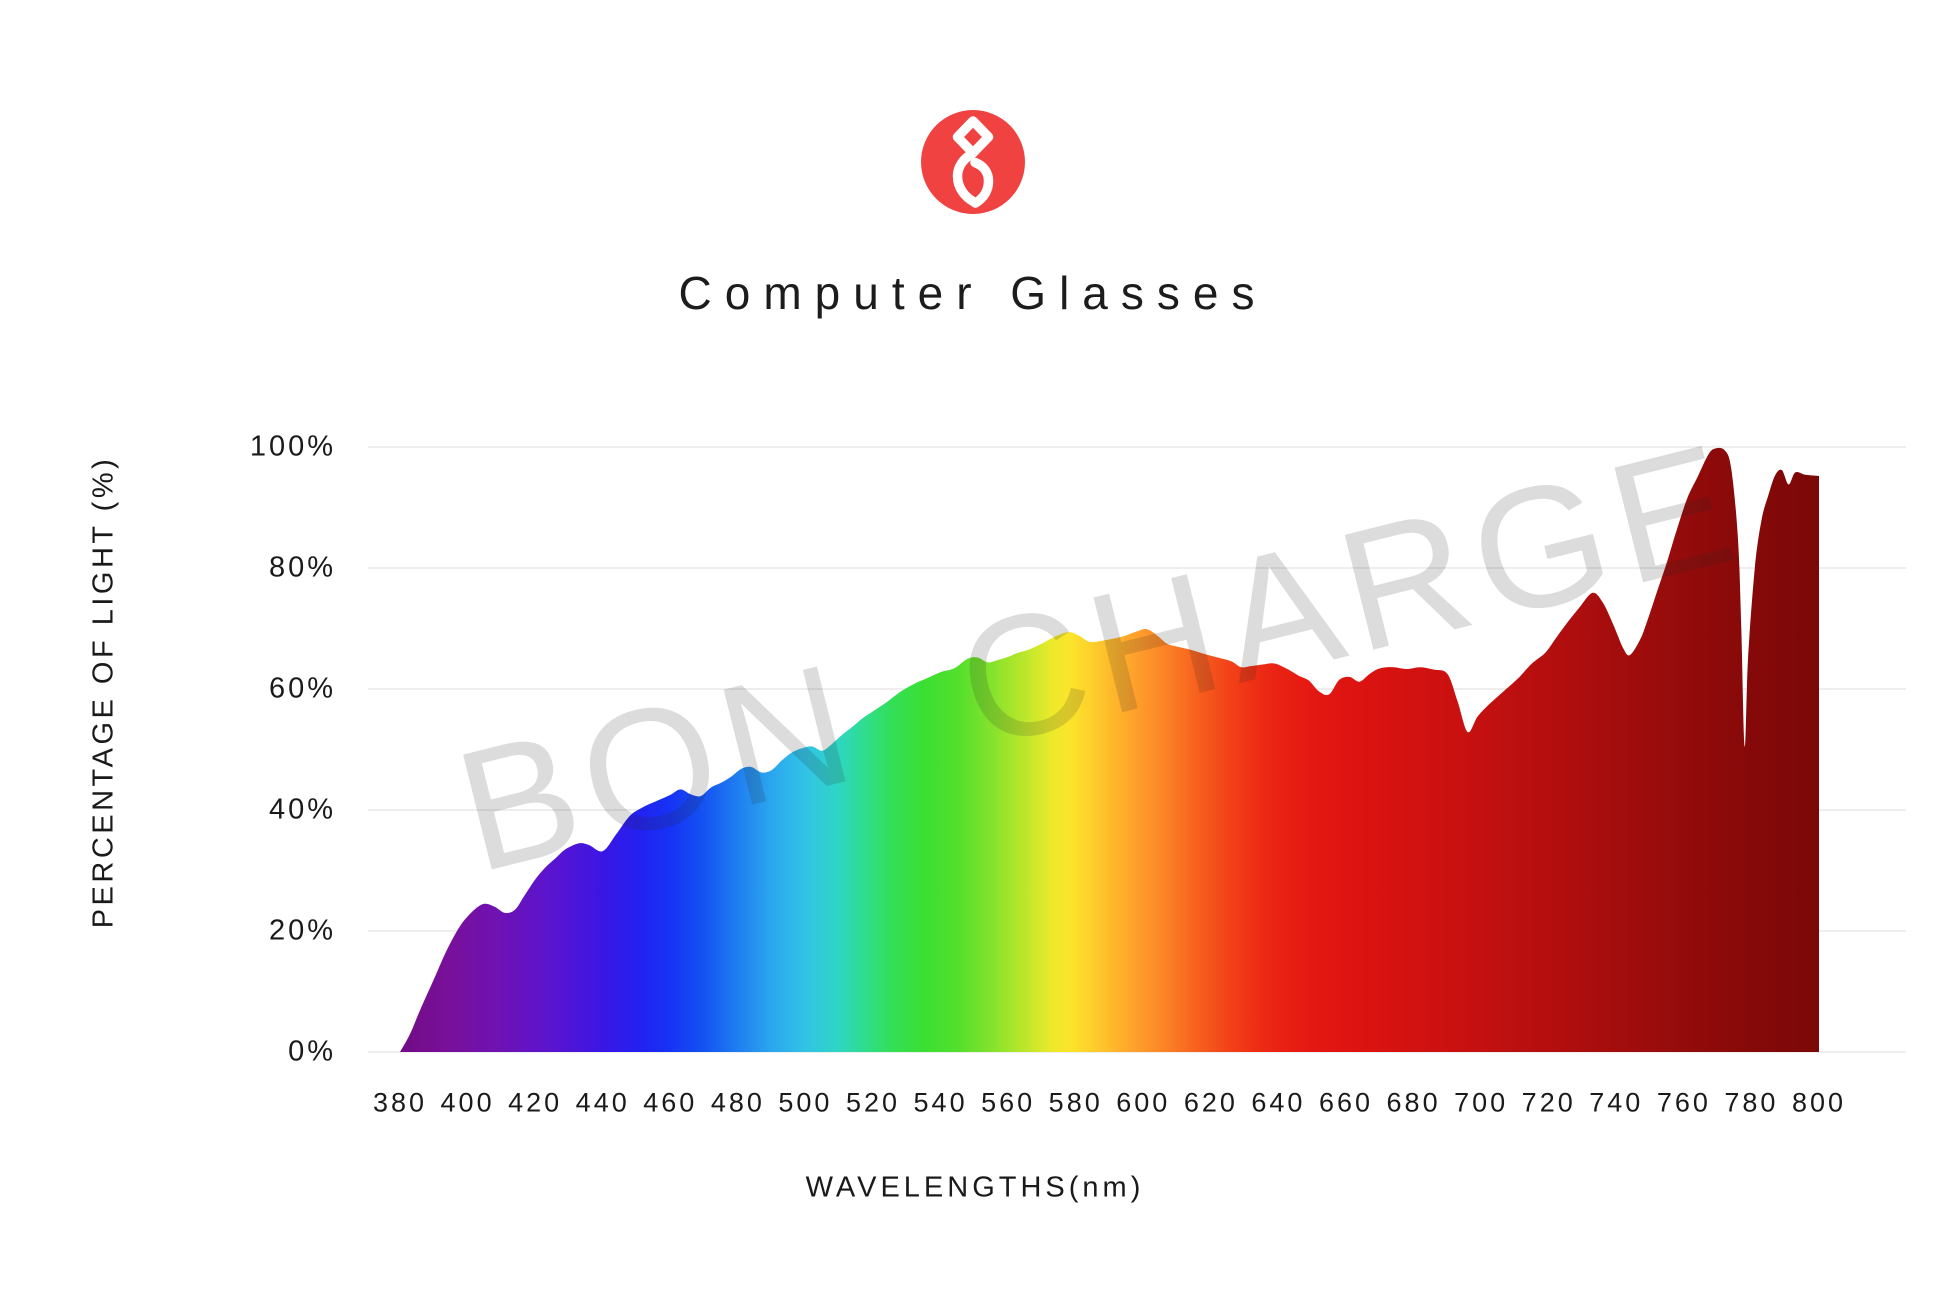 The width and height of the screenshot is (1946, 1298). Describe the element at coordinates (670, 1102) in the screenshot. I see `x-tick-label: 460` at that location.